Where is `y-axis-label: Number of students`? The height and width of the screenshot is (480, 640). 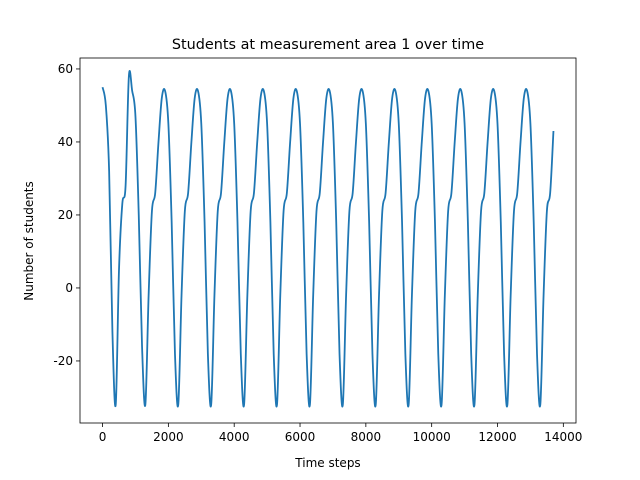 y-axis-label: Number of students is located at coordinates (29, 241).